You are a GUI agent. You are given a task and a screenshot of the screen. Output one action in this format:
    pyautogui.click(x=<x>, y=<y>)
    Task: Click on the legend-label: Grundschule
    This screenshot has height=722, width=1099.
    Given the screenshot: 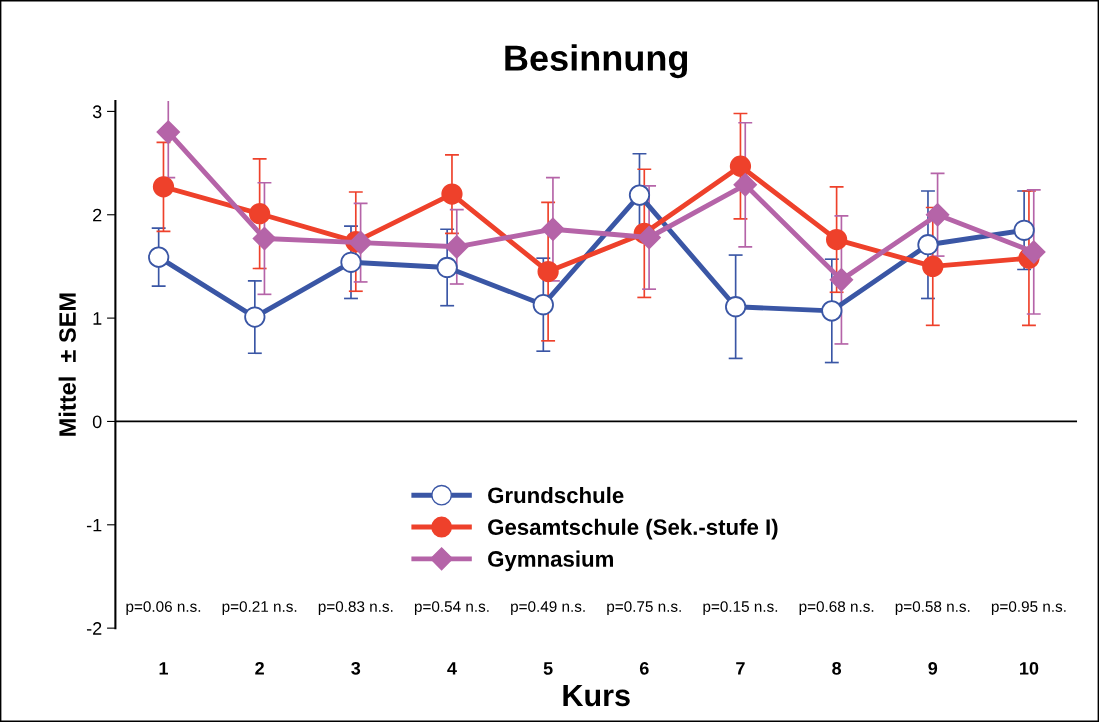 What is the action you would take?
    pyautogui.click(x=556, y=495)
    